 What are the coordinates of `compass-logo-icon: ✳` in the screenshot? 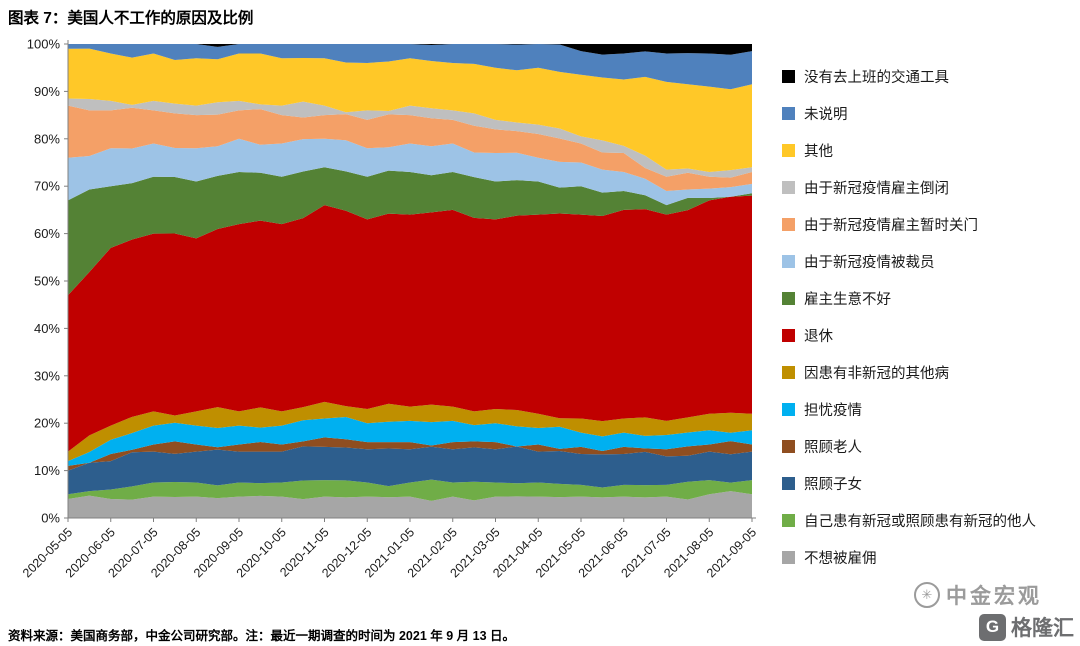 It's located at (927, 595).